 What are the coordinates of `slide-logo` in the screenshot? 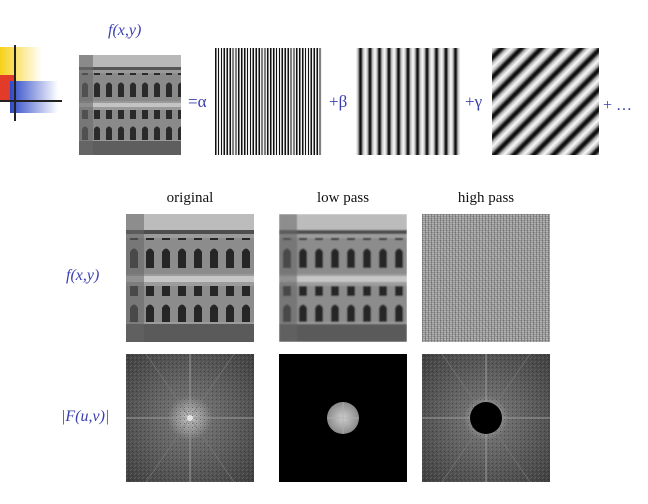 It's located at (31, 83).